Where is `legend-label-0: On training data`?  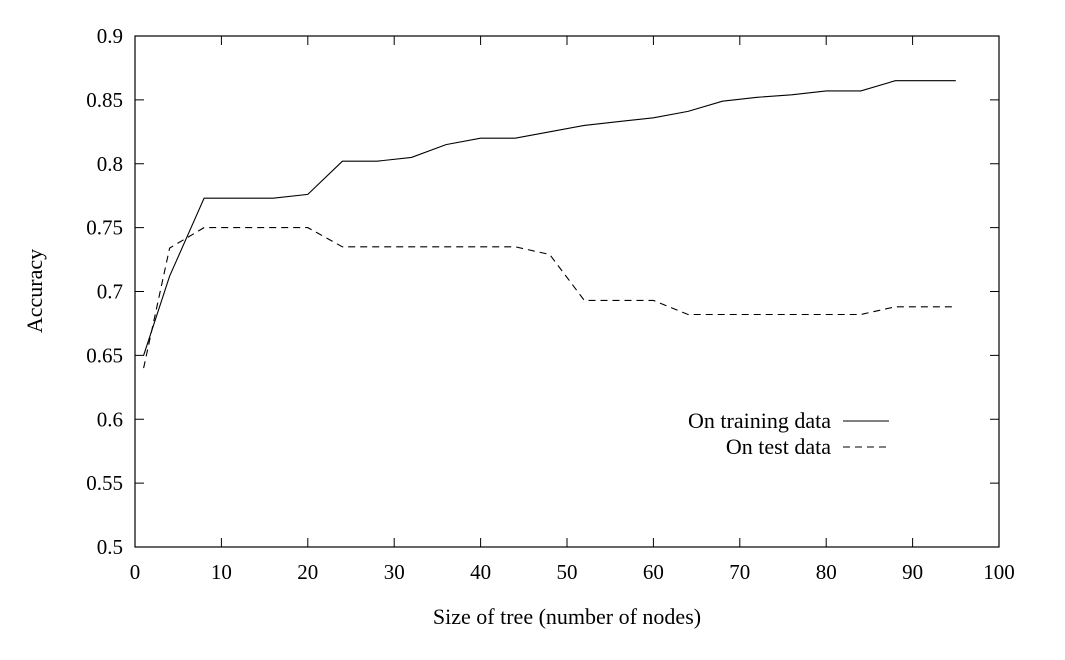
legend-label-0: On training data is located at coordinates (759, 420).